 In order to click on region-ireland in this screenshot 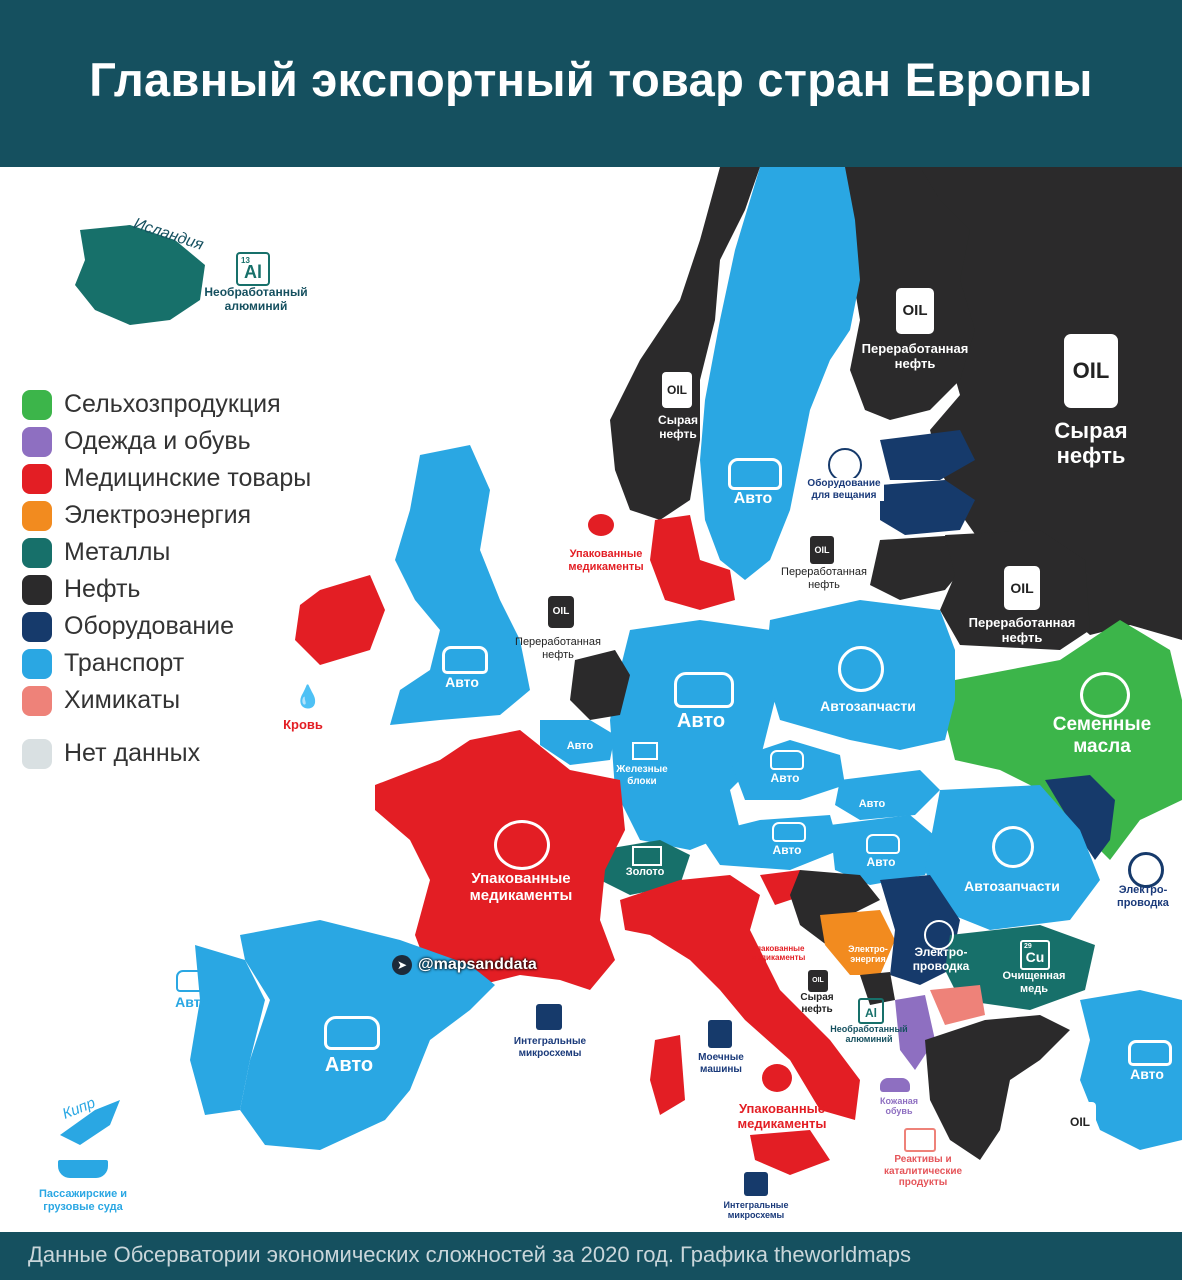, I will do `click(340, 620)`.